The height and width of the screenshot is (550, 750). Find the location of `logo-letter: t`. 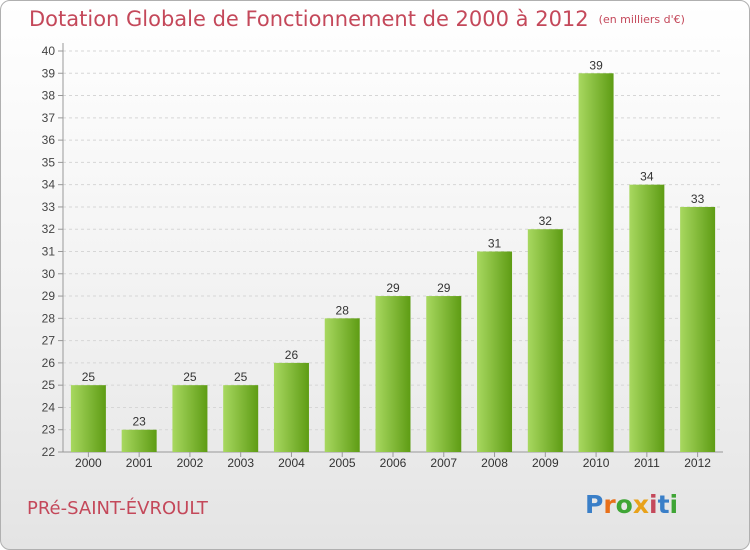

logo-letter: t is located at coordinates (663, 504).